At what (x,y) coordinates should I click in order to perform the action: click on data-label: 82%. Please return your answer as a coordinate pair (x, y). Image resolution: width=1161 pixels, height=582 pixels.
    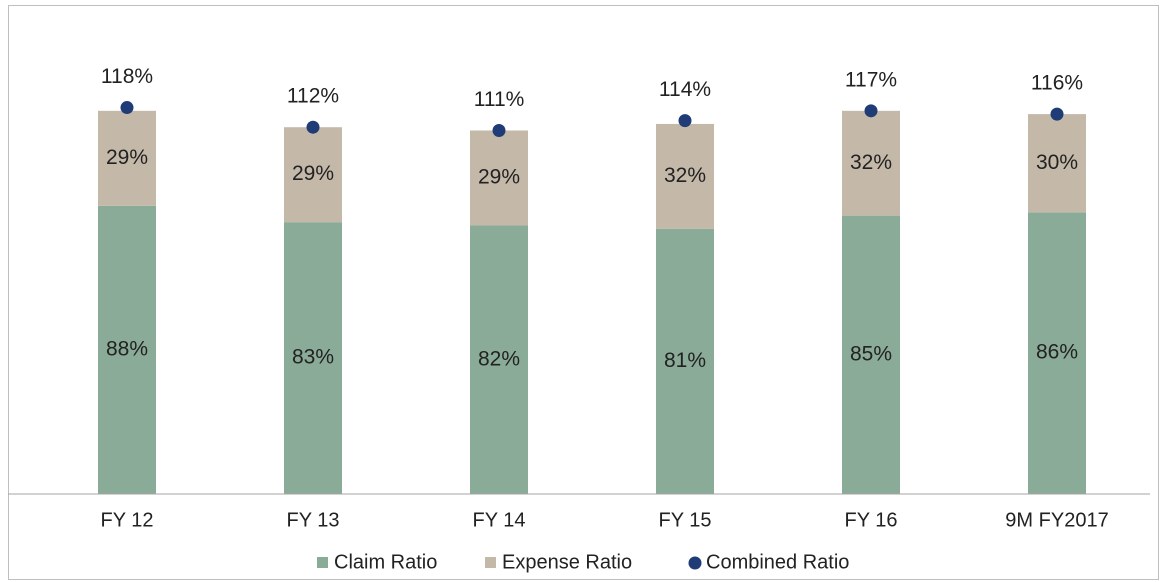
    Looking at the image, I should click on (499, 358).